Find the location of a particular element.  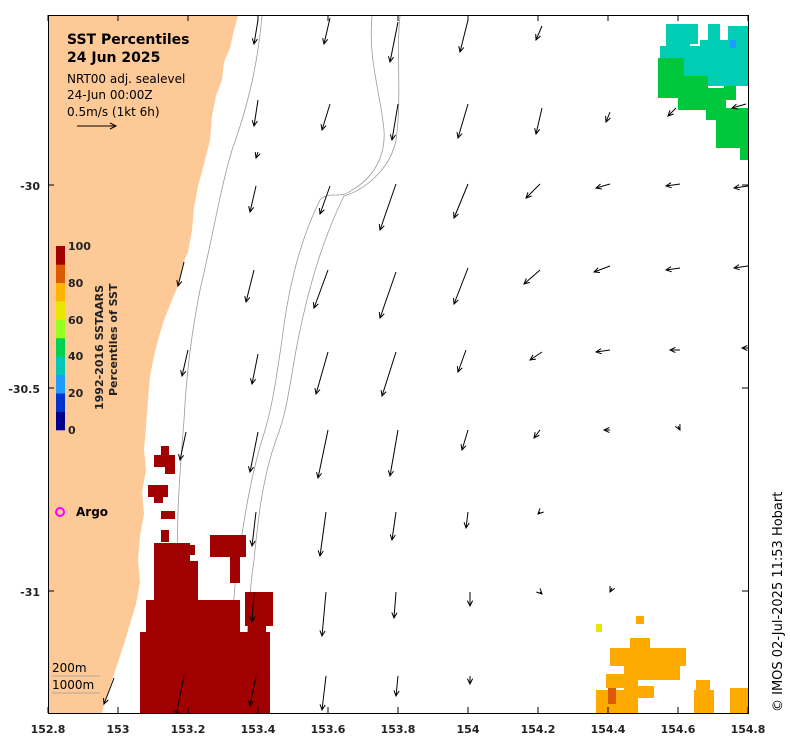

y-tick-label: -30 is located at coordinates (30, 186).